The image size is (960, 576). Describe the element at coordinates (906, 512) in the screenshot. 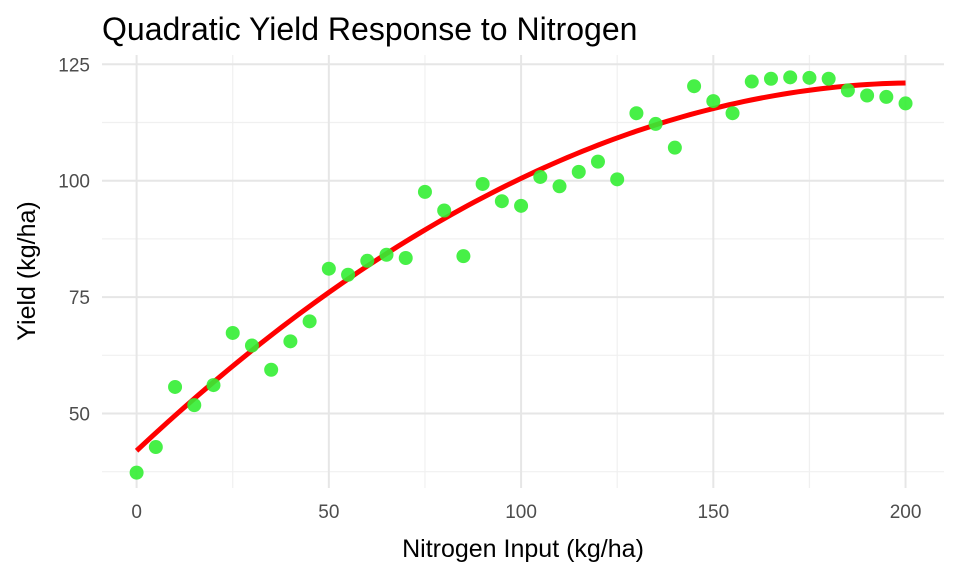

I see `x-tick-label: 200` at that location.